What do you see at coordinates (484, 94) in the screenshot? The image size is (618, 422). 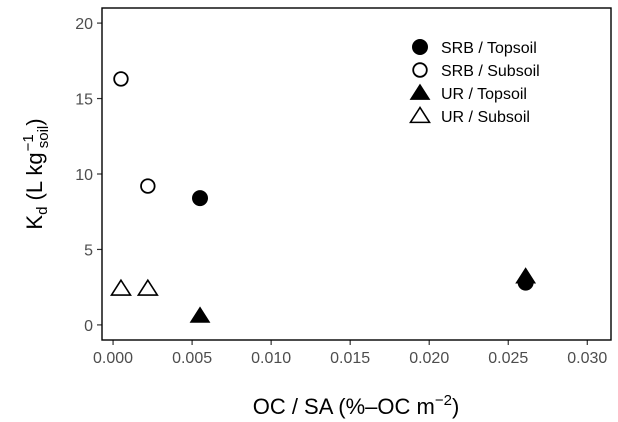 I see `legend-item-label: UR / Topsoil` at bounding box center [484, 94].